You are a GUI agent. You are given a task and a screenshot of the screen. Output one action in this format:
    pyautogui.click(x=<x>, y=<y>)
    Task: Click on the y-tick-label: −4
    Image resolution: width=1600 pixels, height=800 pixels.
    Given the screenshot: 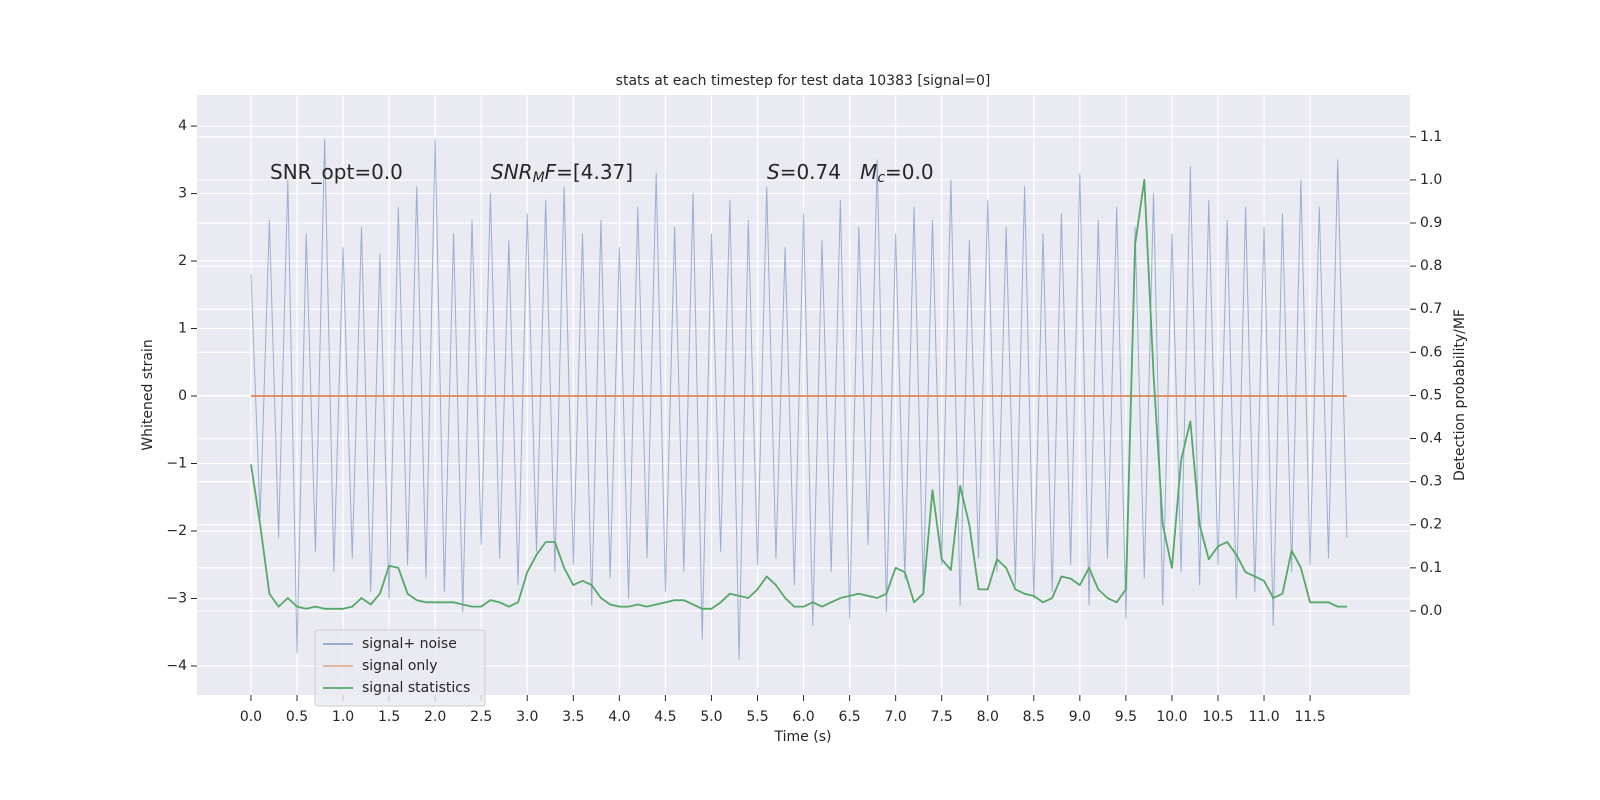 What is the action you would take?
    pyautogui.click(x=176, y=666)
    